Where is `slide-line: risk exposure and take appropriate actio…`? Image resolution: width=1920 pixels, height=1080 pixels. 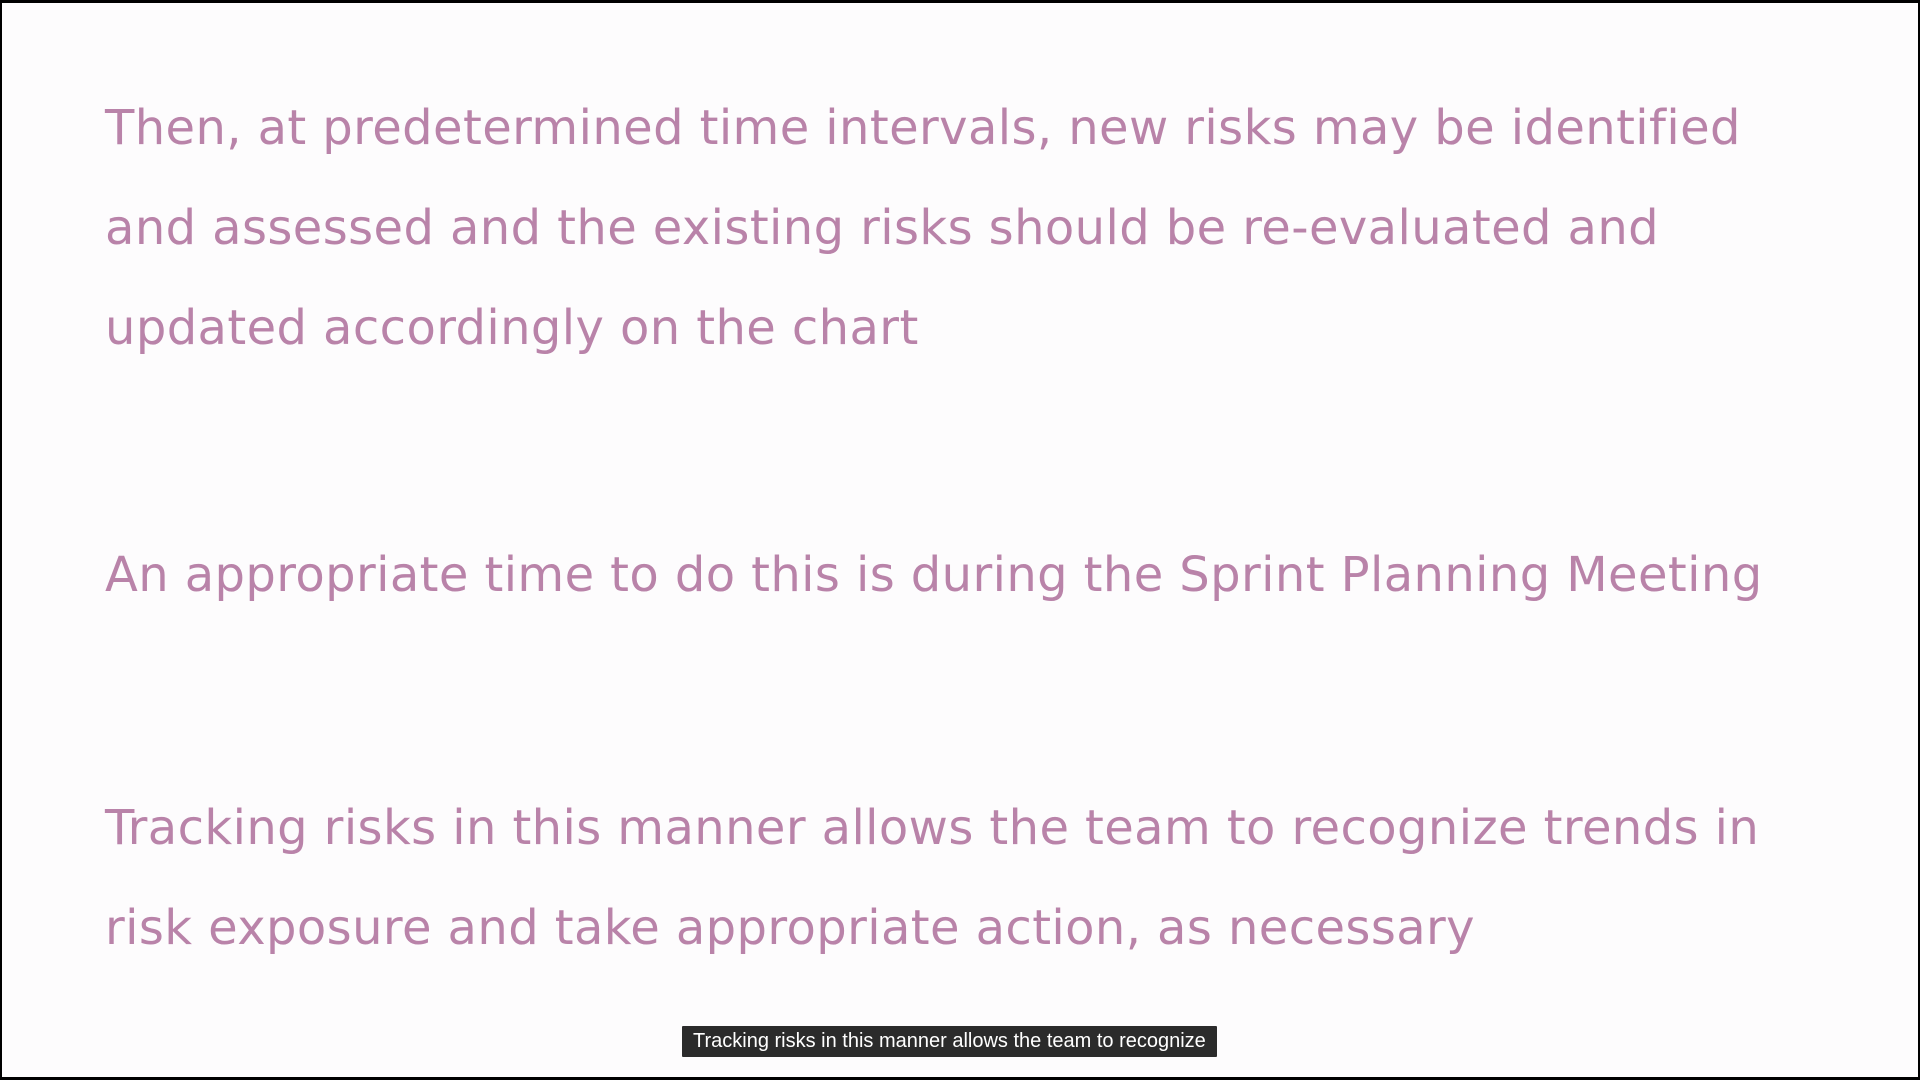
slide-line: risk exposure and take appropriate actio… is located at coordinates (790, 928).